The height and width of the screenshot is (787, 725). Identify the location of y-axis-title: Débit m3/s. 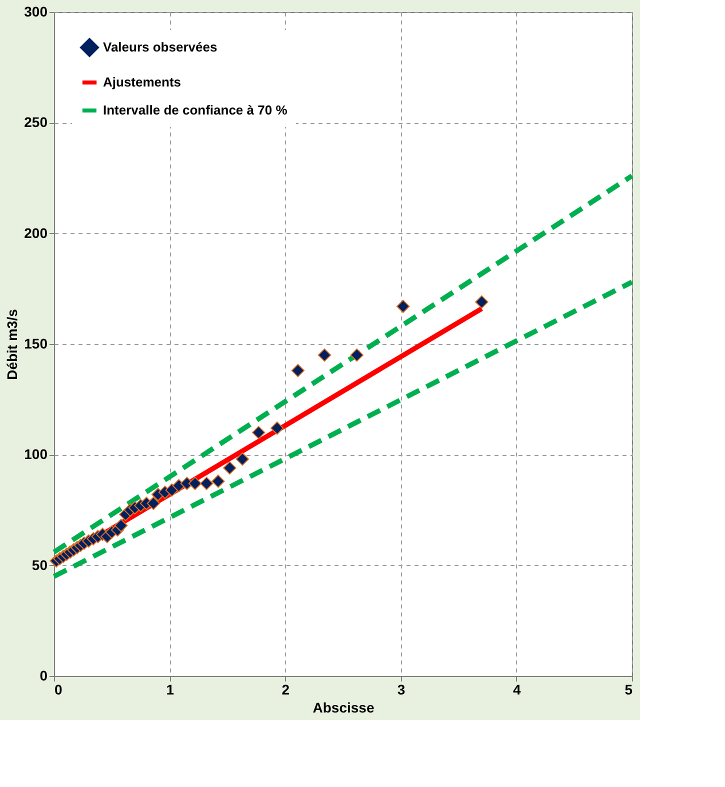
(12, 344).